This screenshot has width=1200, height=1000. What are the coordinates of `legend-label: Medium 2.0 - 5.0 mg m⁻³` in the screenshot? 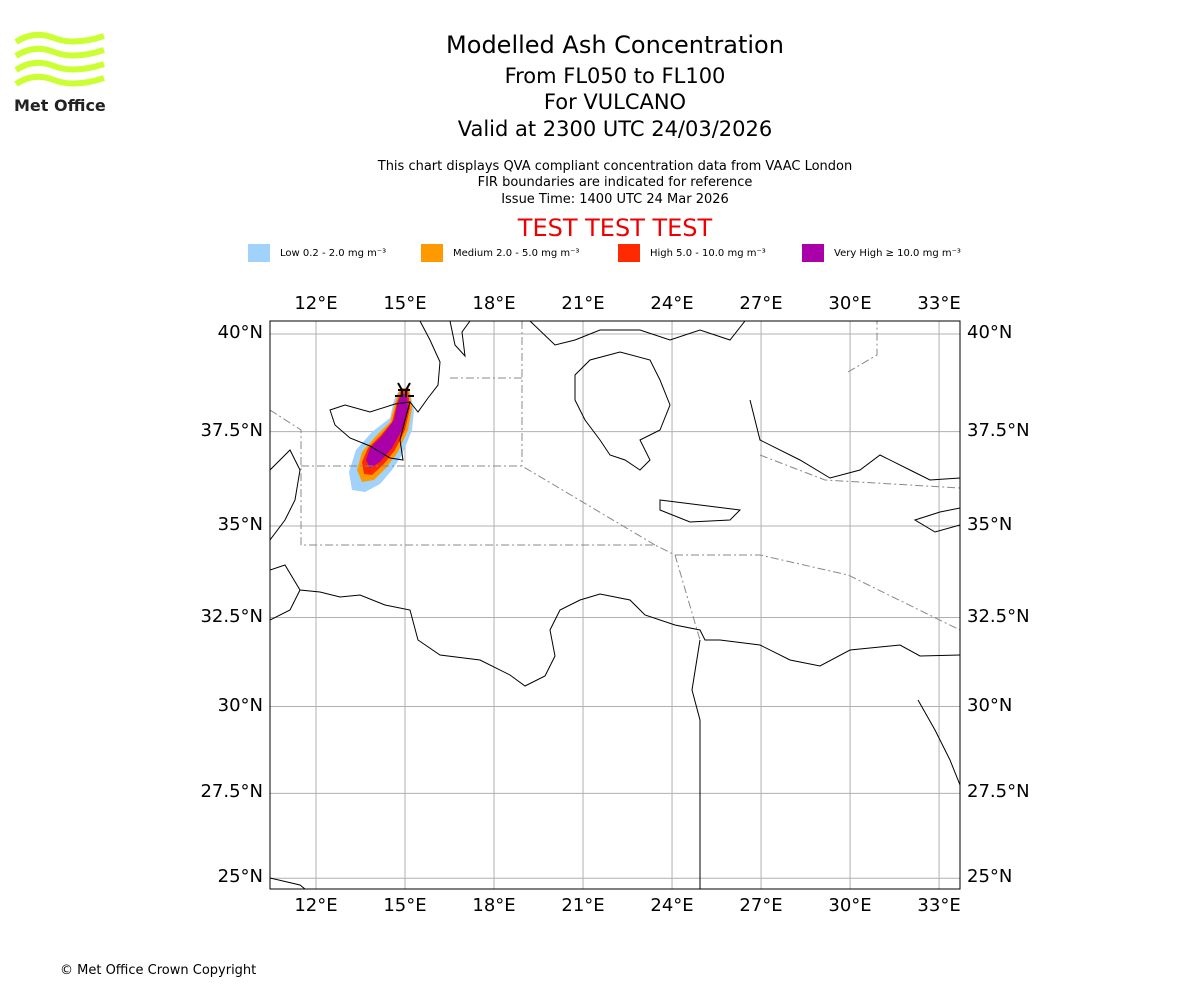 It's located at (516, 253).